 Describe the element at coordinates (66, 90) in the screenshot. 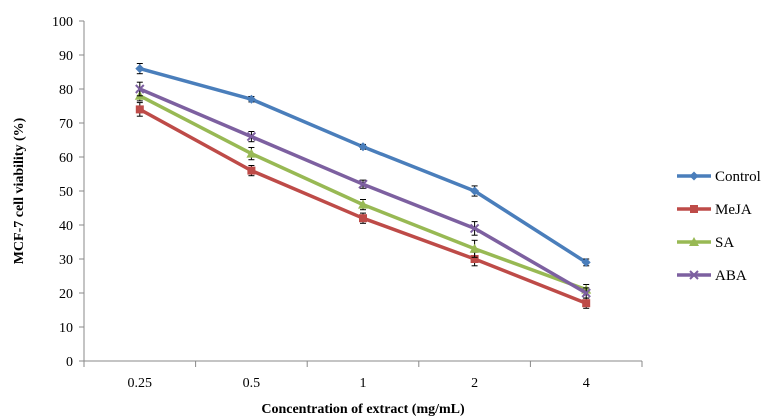

I see `y-tick-label: 80` at that location.